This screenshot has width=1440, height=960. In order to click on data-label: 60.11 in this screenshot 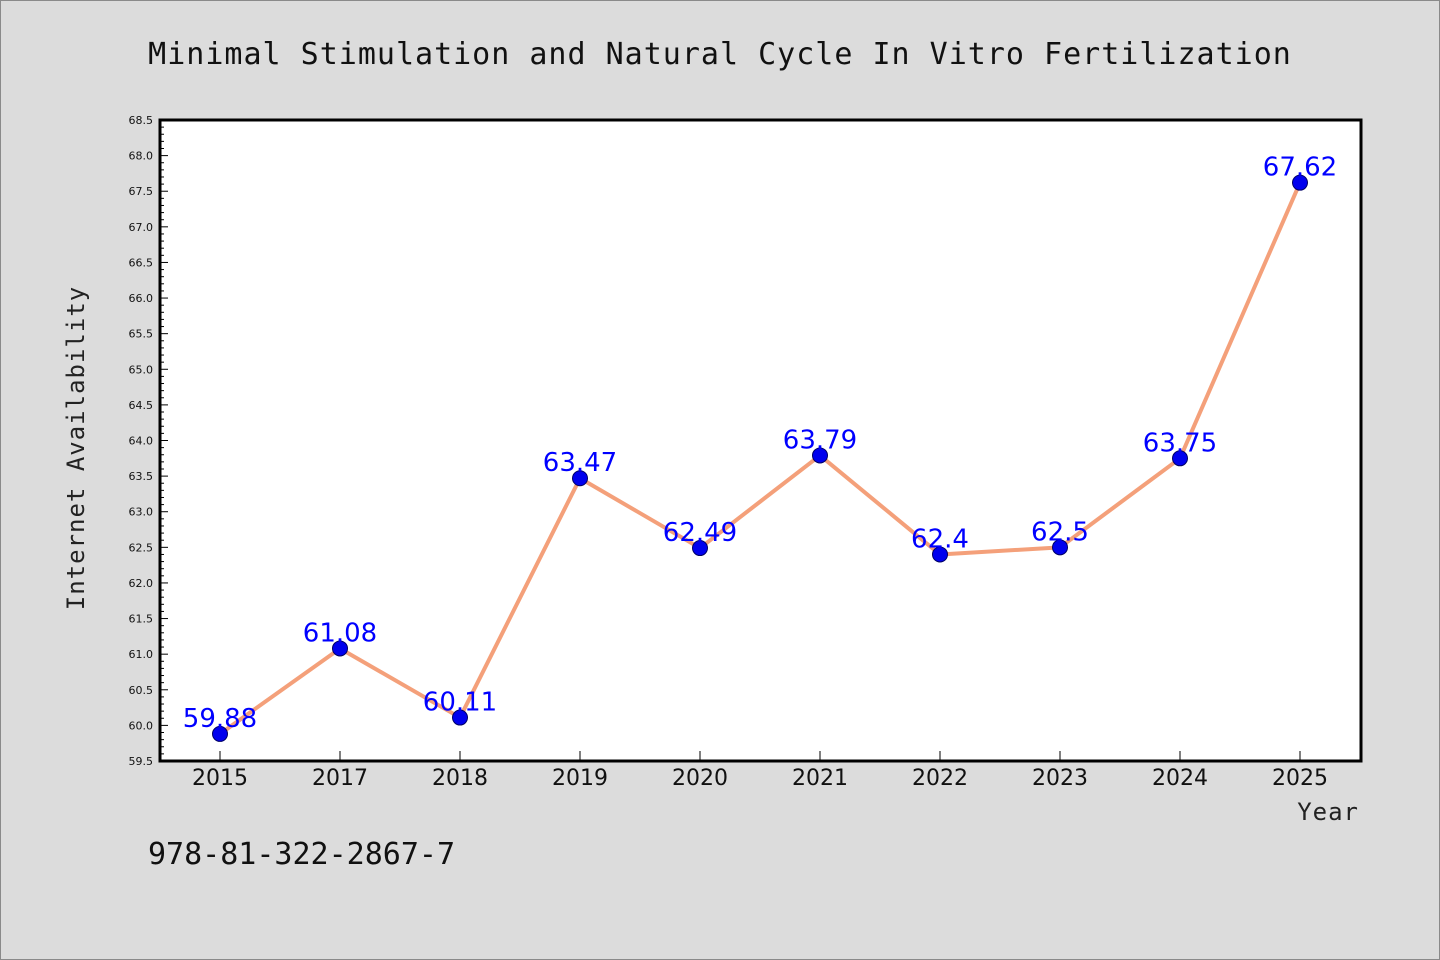, I will do `click(460, 703)`.